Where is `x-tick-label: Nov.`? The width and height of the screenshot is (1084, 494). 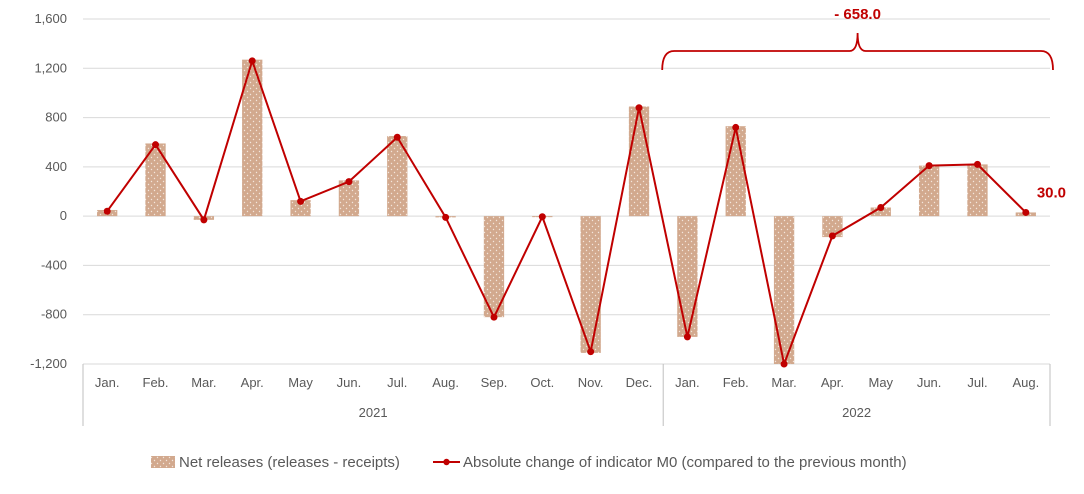
x-tick-label: Nov. is located at coordinates (591, 382).